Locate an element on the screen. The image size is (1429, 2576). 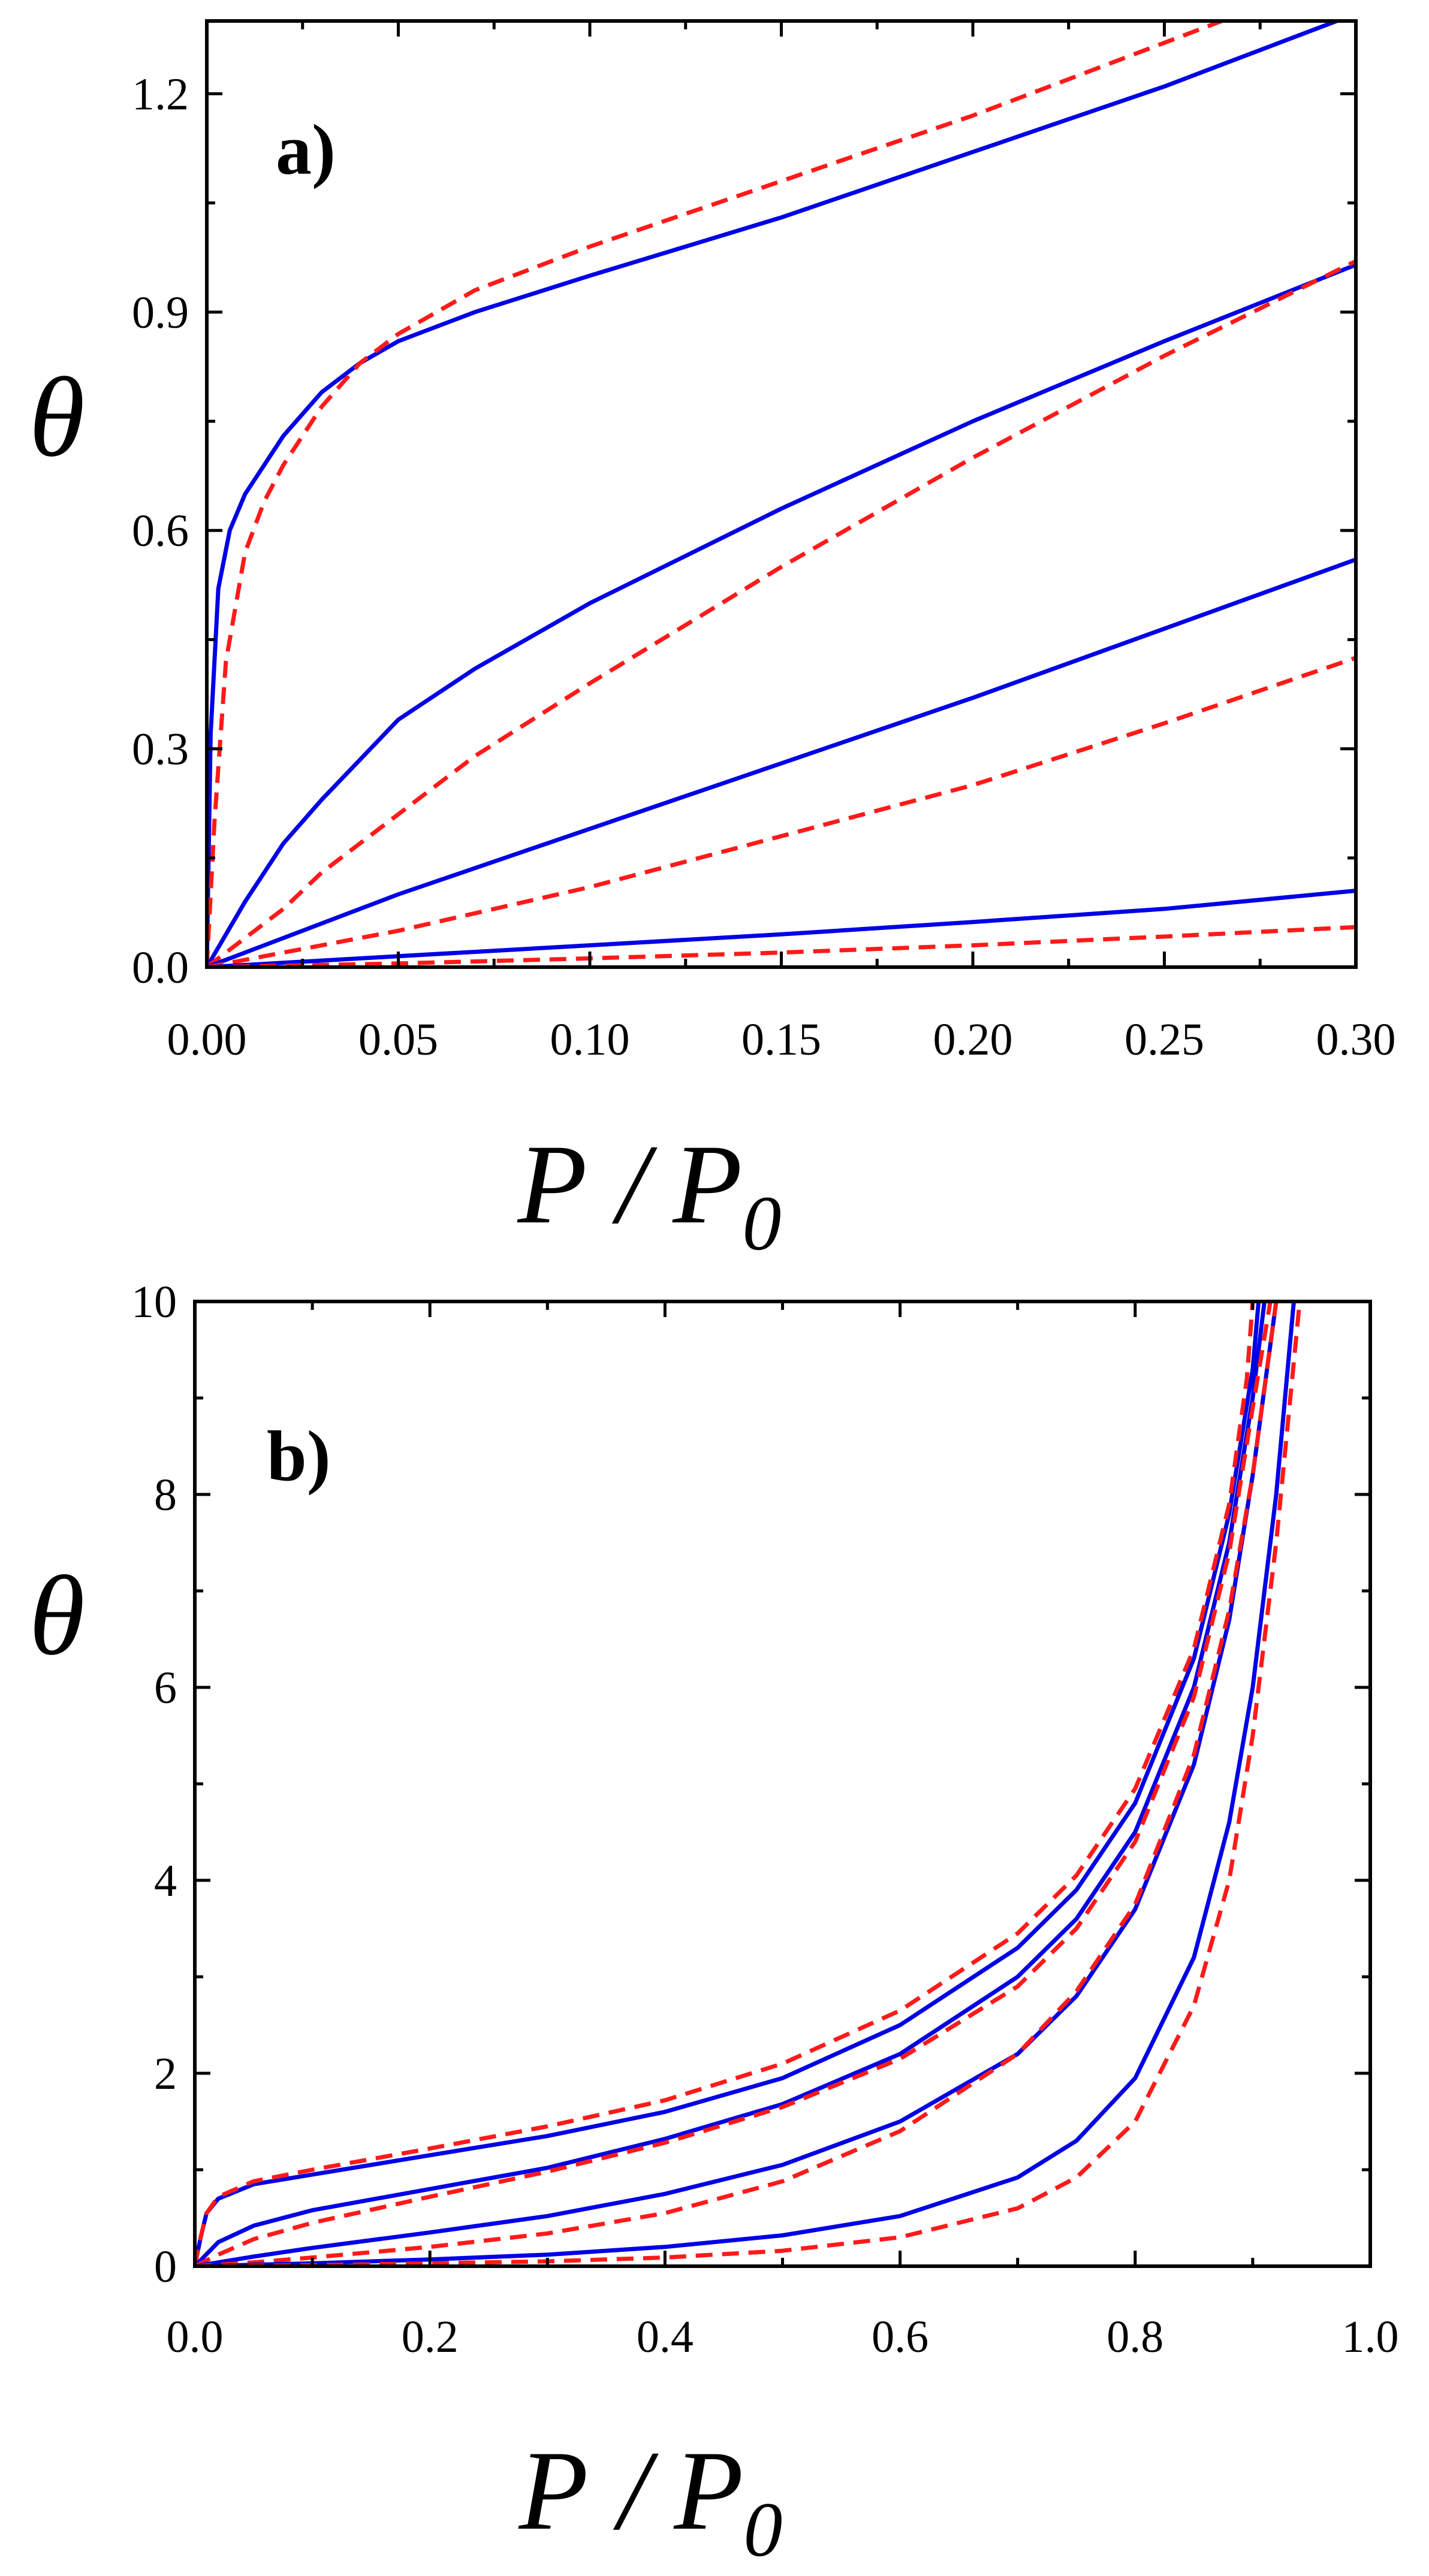
x-tick-label: 0.6 is located at coordinates (900, 2337).